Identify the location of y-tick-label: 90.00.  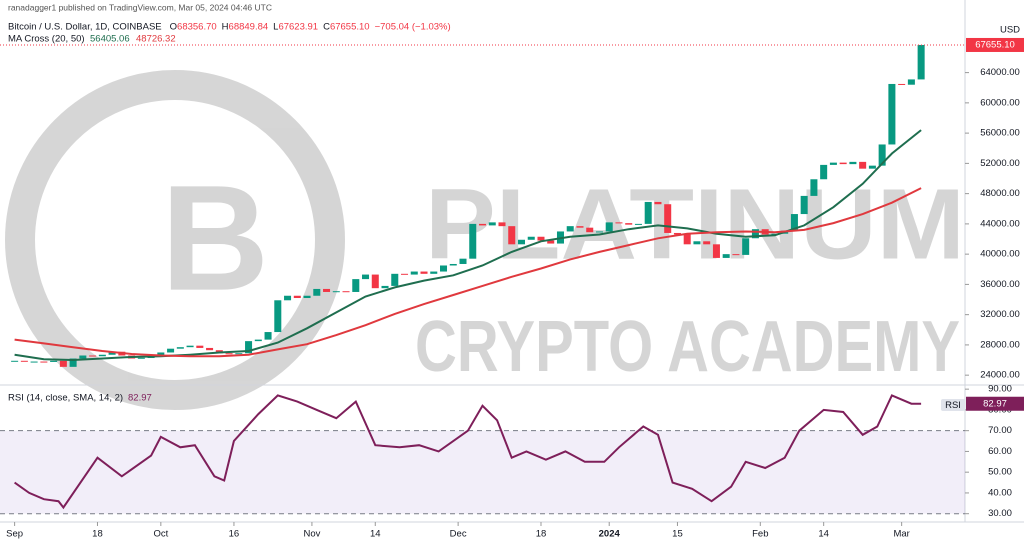
(1000, 389).